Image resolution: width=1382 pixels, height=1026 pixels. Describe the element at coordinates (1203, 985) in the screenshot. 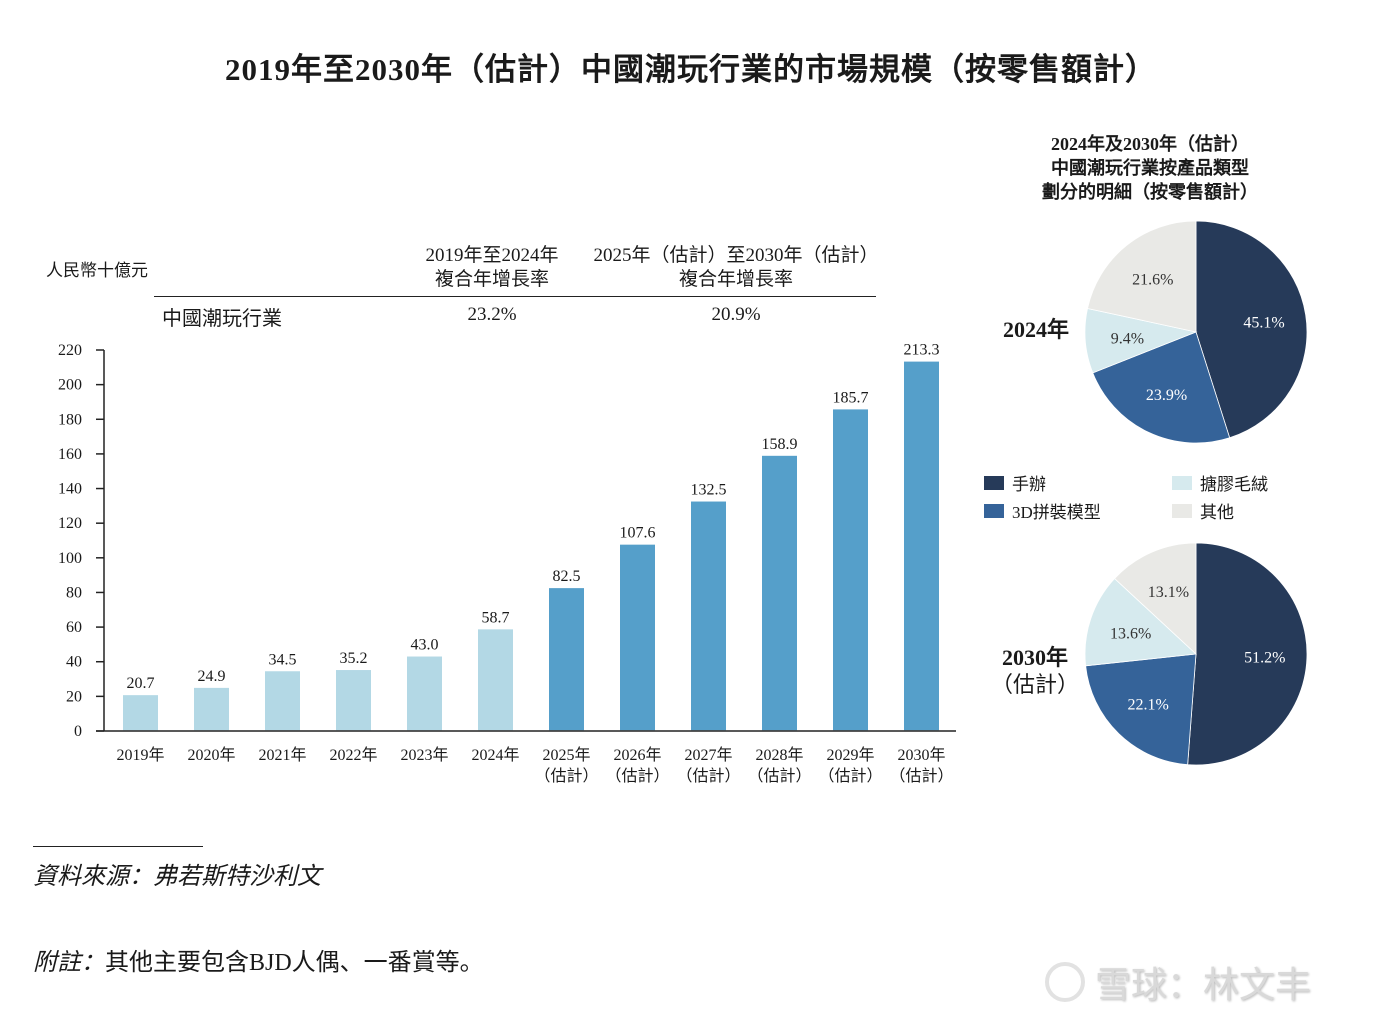

I see `watermark-text: 雪球：林文丰` at that location.